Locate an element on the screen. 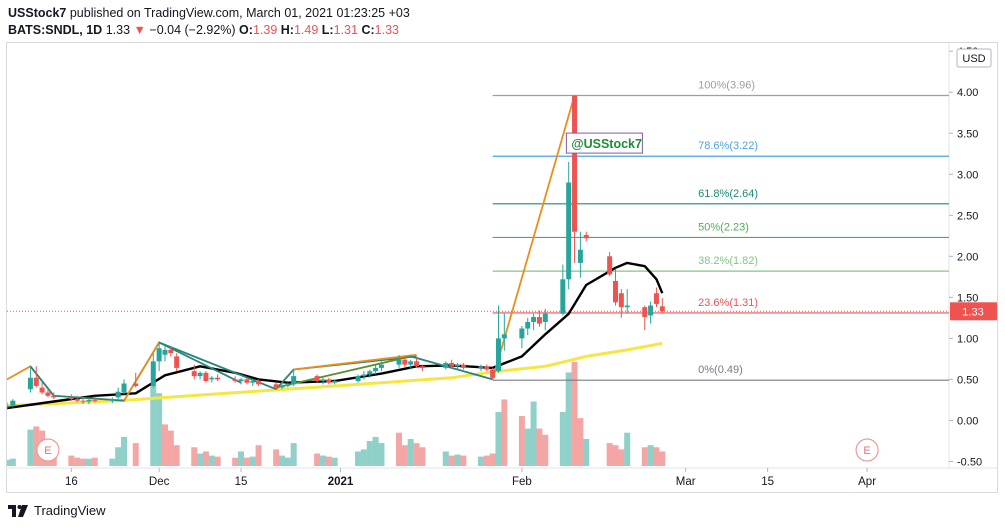 The height and width of the screenshot is (529, 1005). author-name: USStock7 is located at coordinates (37, 13).